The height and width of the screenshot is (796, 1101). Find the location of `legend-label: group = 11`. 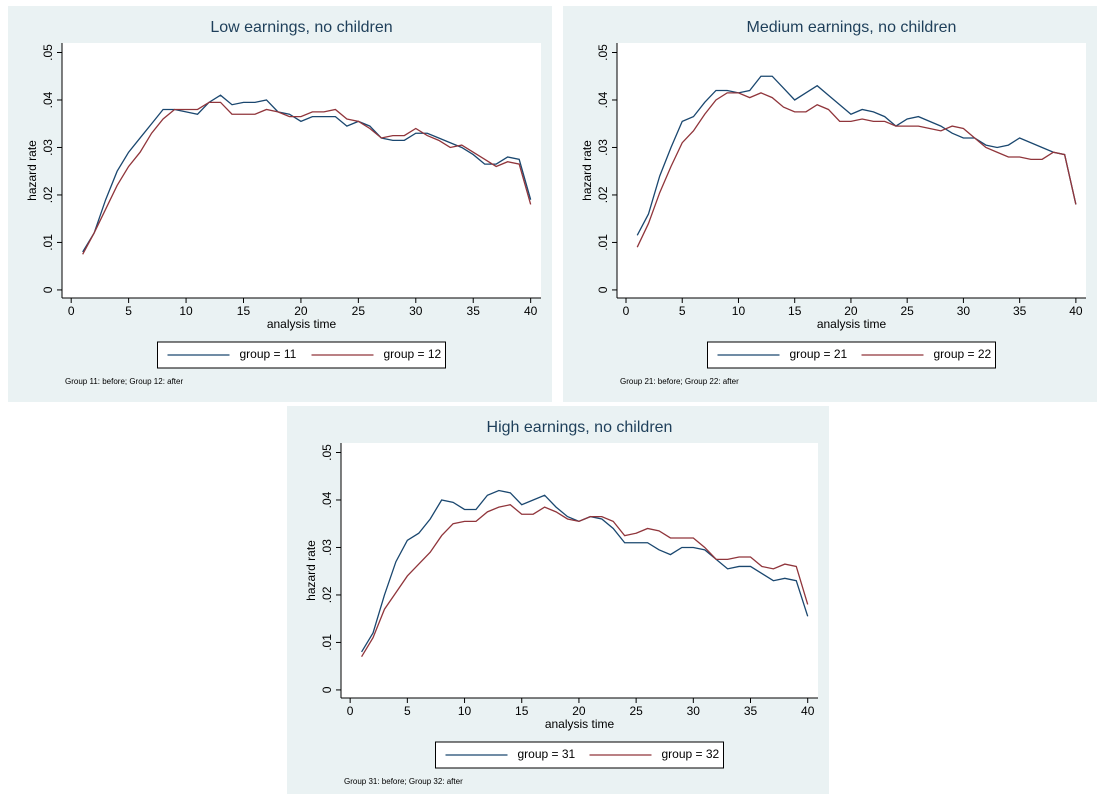

legend-label: group = 11 is located at coordinates (268, 354).